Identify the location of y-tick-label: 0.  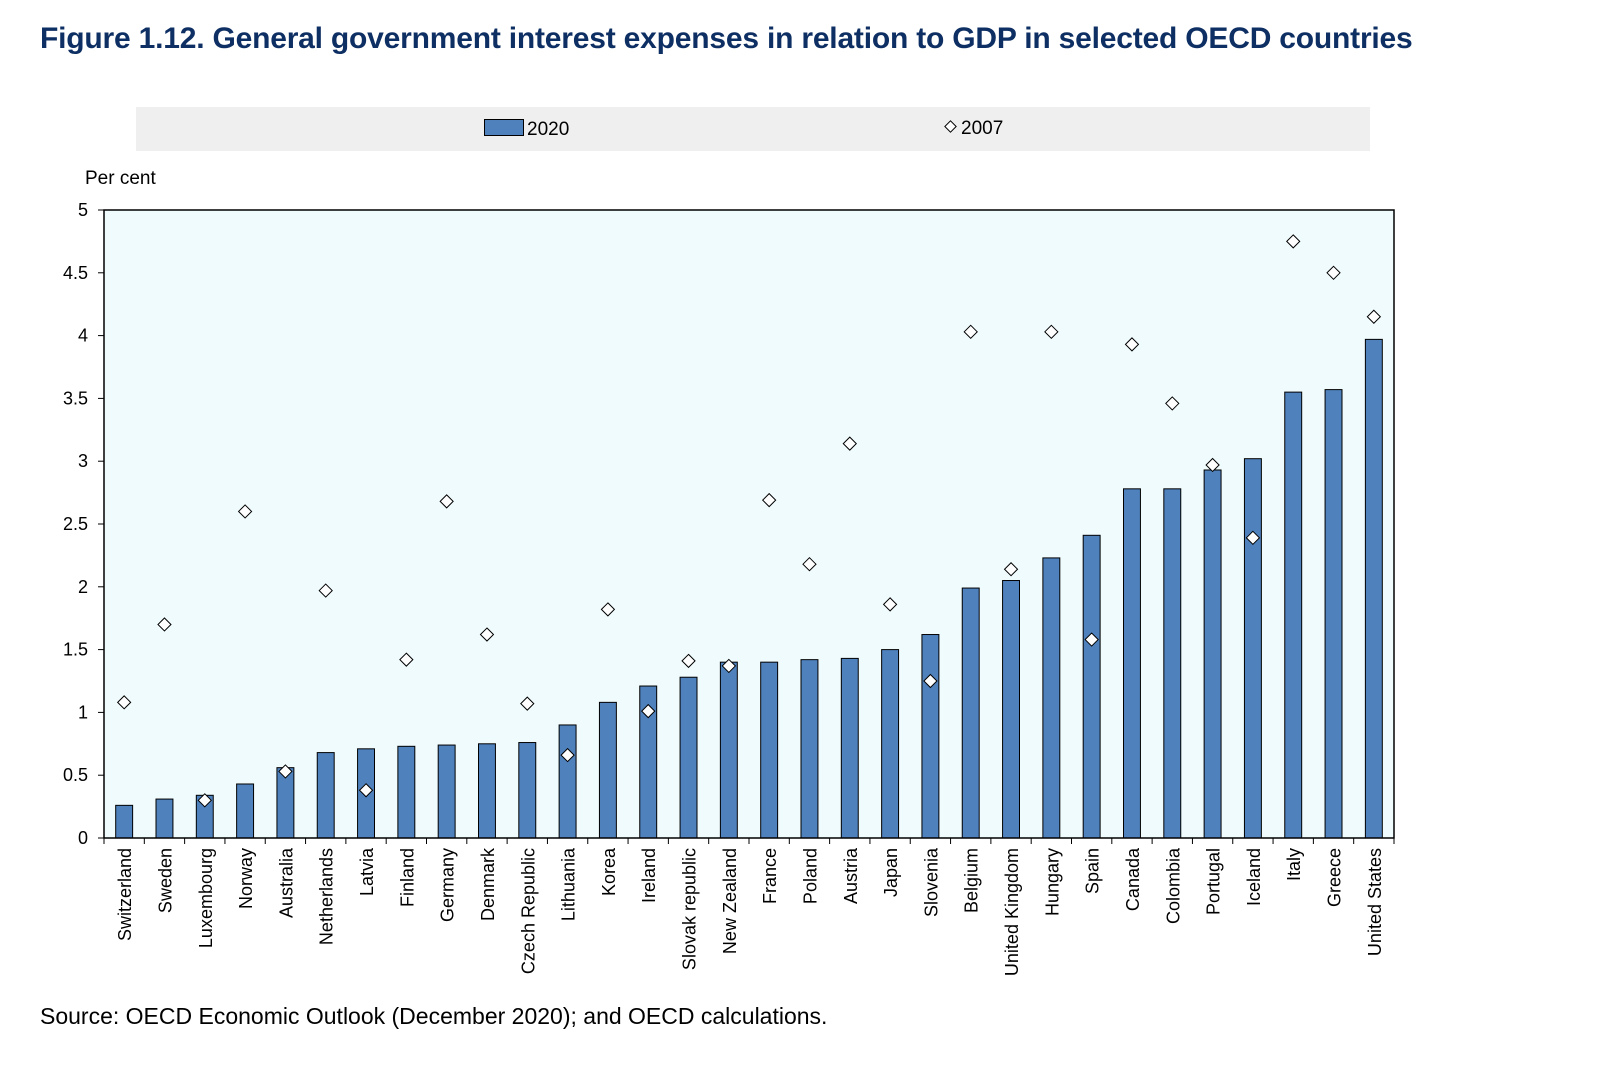
(83, 838).